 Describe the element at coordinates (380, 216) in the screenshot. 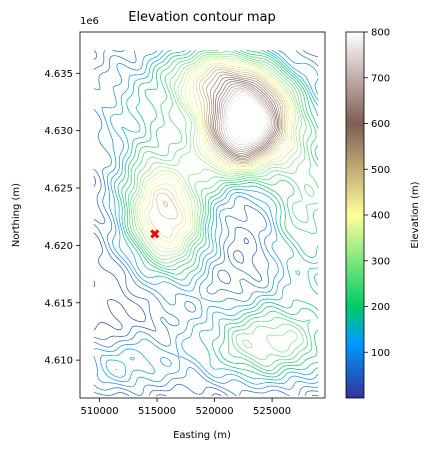

I see `colorbar-tick-label: 400` at that location.